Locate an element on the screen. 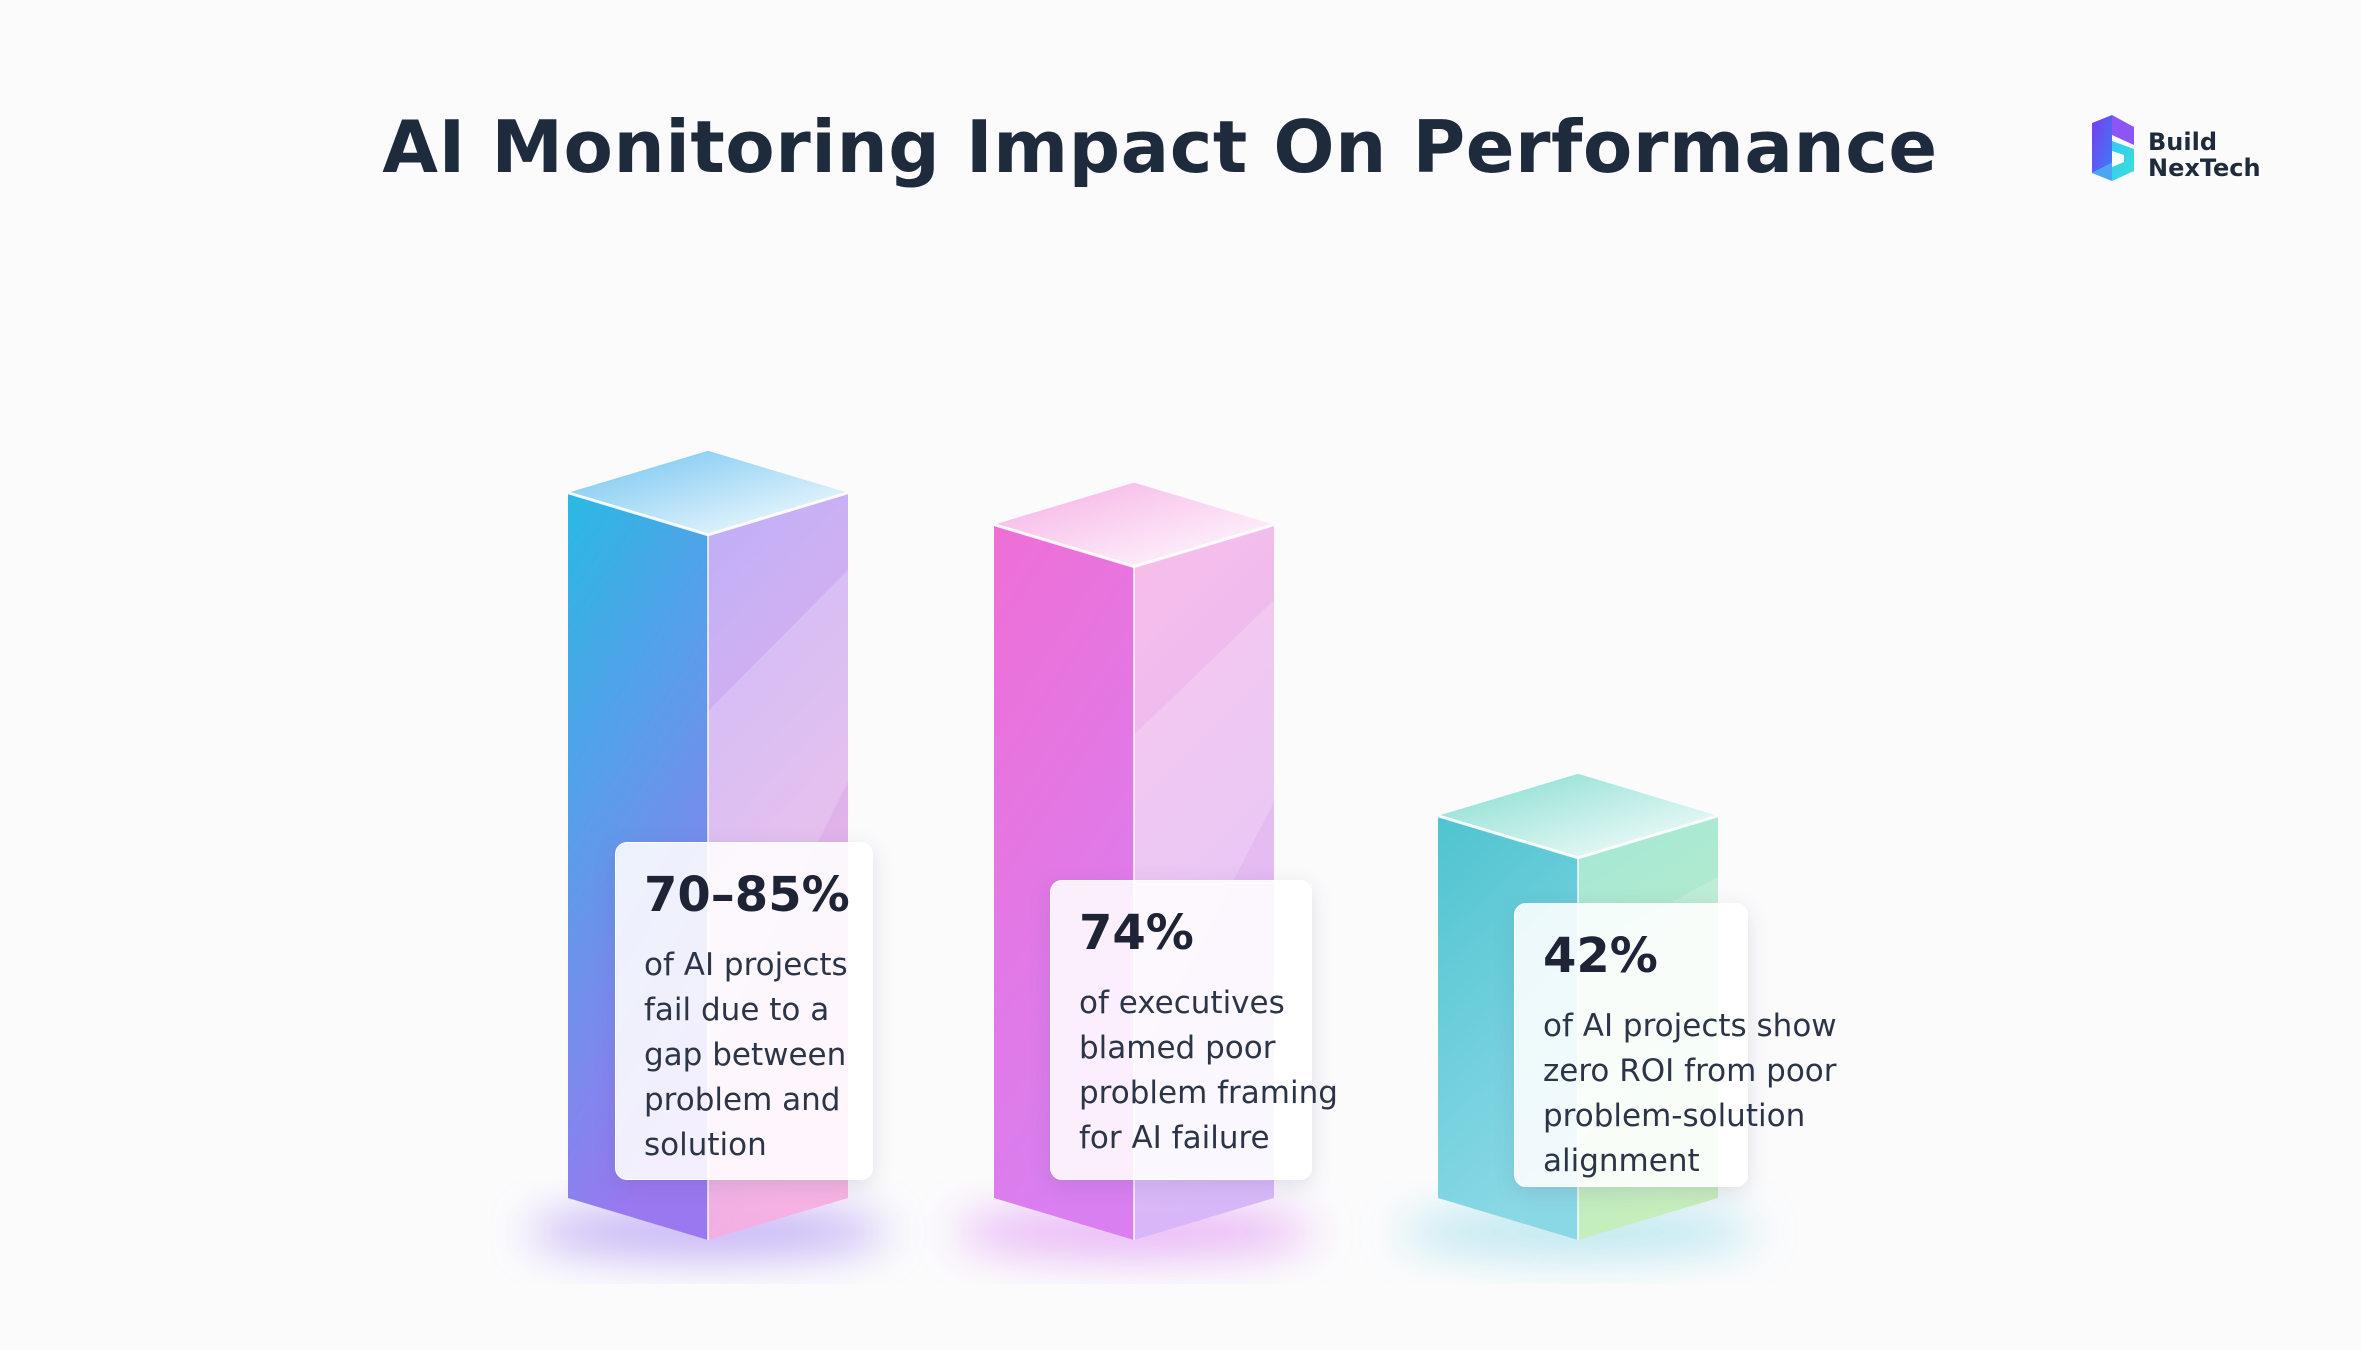 Image resolution: width=2361 pixels, height=1350 pixels. page-title: AI Monitoring Impact On Performance is located at coordinates (1160, 147).